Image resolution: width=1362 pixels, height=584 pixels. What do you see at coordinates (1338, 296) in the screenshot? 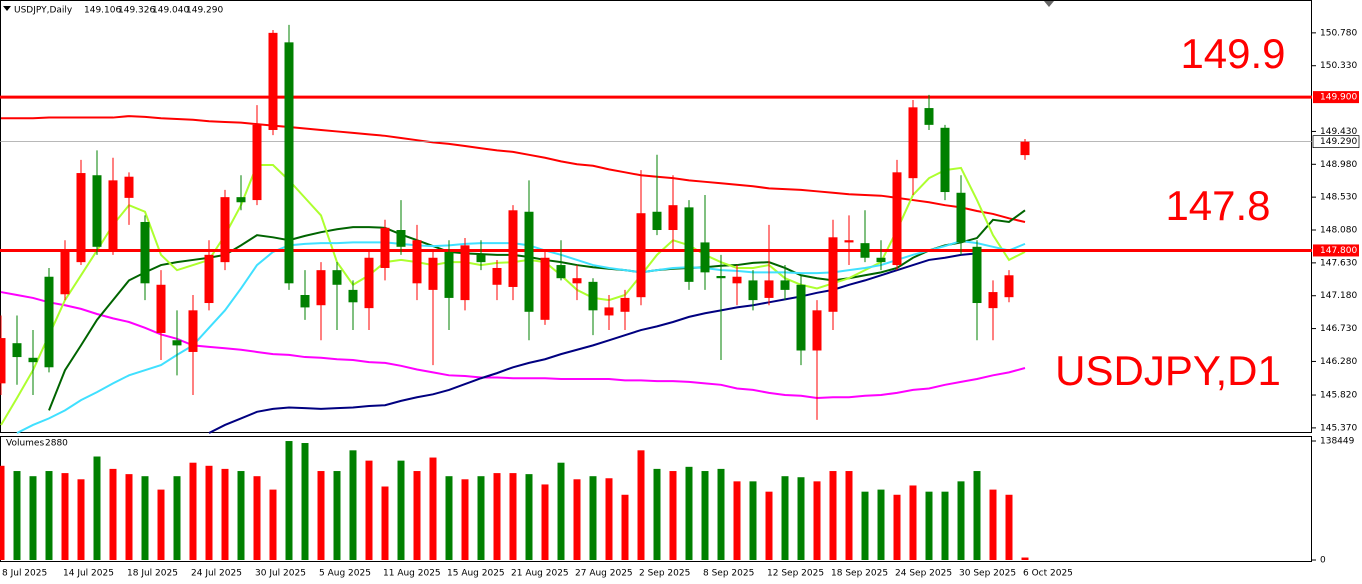
I see `y-tick-label: 147.180` at bounding box center [1338, 296].